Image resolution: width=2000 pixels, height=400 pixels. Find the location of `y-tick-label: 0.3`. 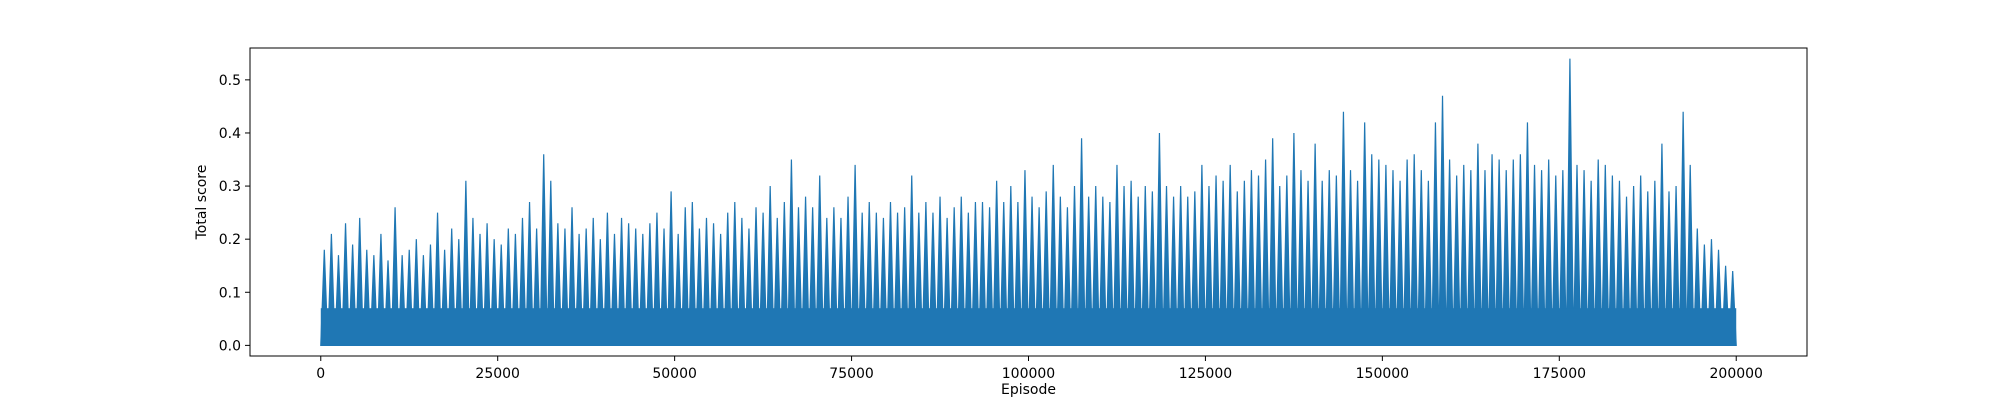

y-tick-label: 0.3 is located at coordinates (230, 187).